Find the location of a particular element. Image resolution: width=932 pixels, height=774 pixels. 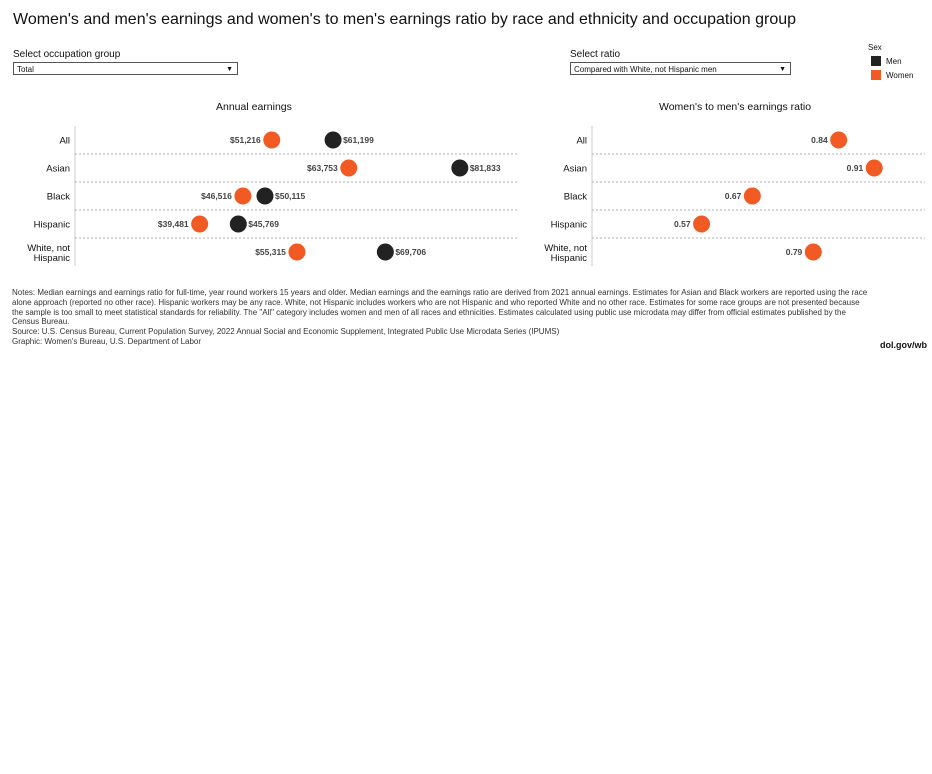

legend-title: Sex is located at coordinates (875, 47).